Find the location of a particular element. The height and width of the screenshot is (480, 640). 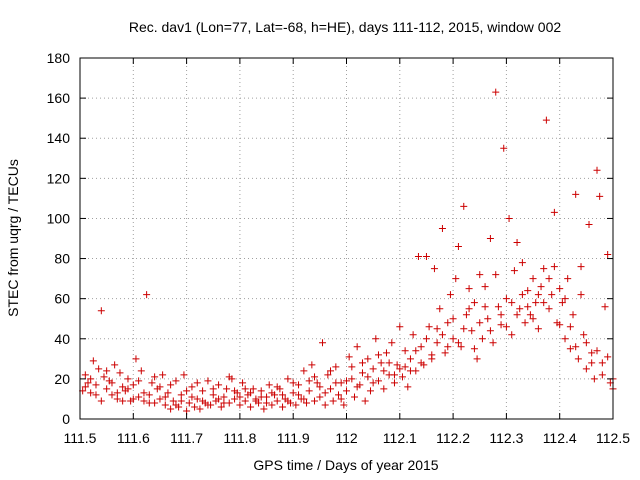

y-tick-label: 140 is located at coordinates (59, 138).